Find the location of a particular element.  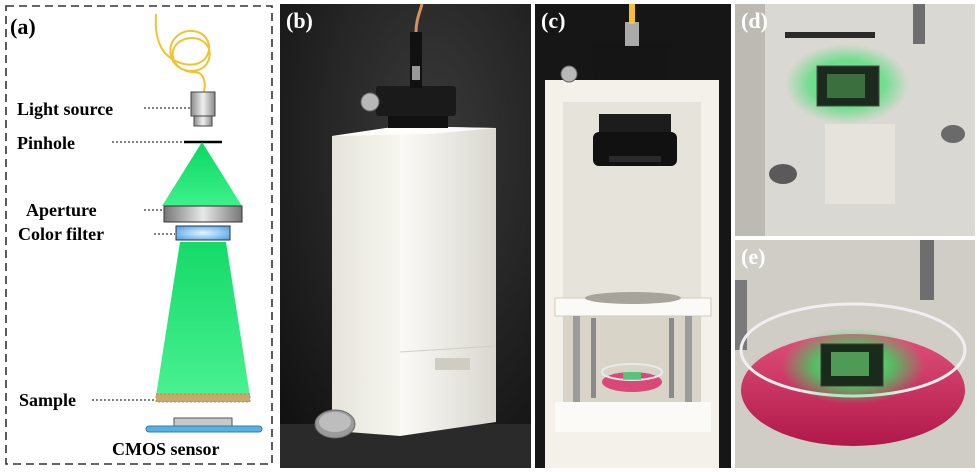

label-light-source: Light source is located at coordinates (65, 109).